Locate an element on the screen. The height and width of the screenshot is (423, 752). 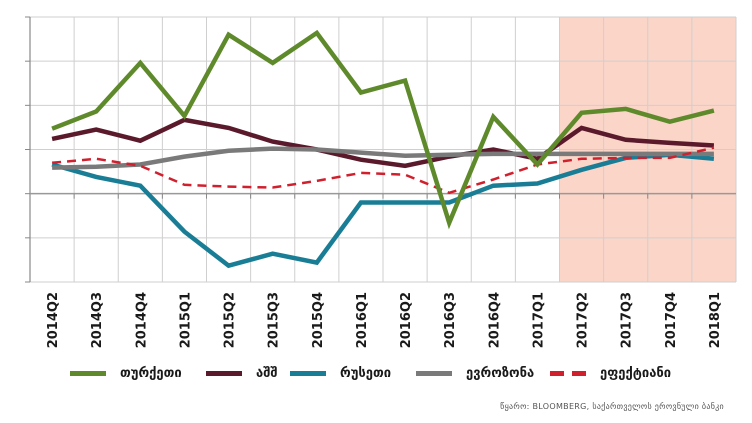
legend-item-usa: აშშ is located at coordinates (242, 373).